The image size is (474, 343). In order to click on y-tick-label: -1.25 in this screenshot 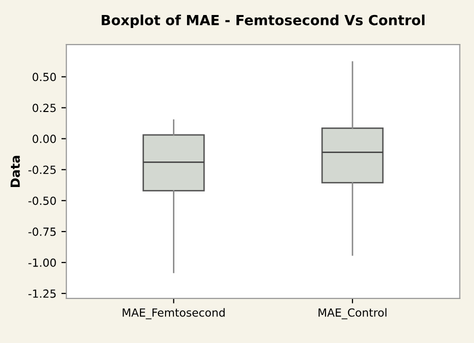, I will do `click(42, 293)`.